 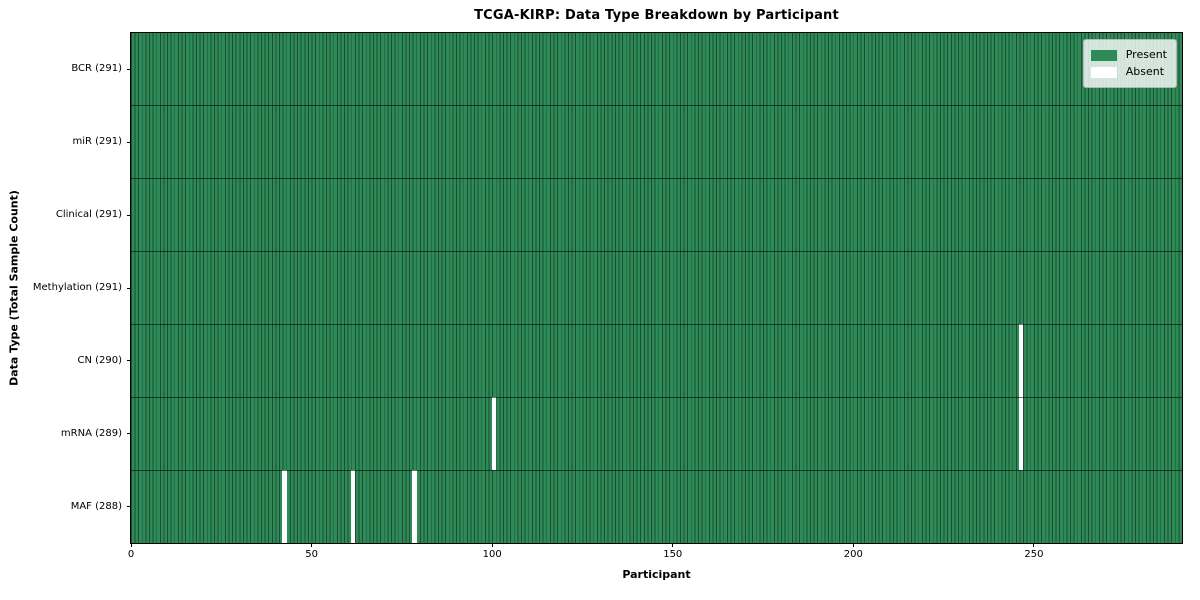 I want to click on ytick-label-MAF: MAF (288), so click(x=96, y=506).